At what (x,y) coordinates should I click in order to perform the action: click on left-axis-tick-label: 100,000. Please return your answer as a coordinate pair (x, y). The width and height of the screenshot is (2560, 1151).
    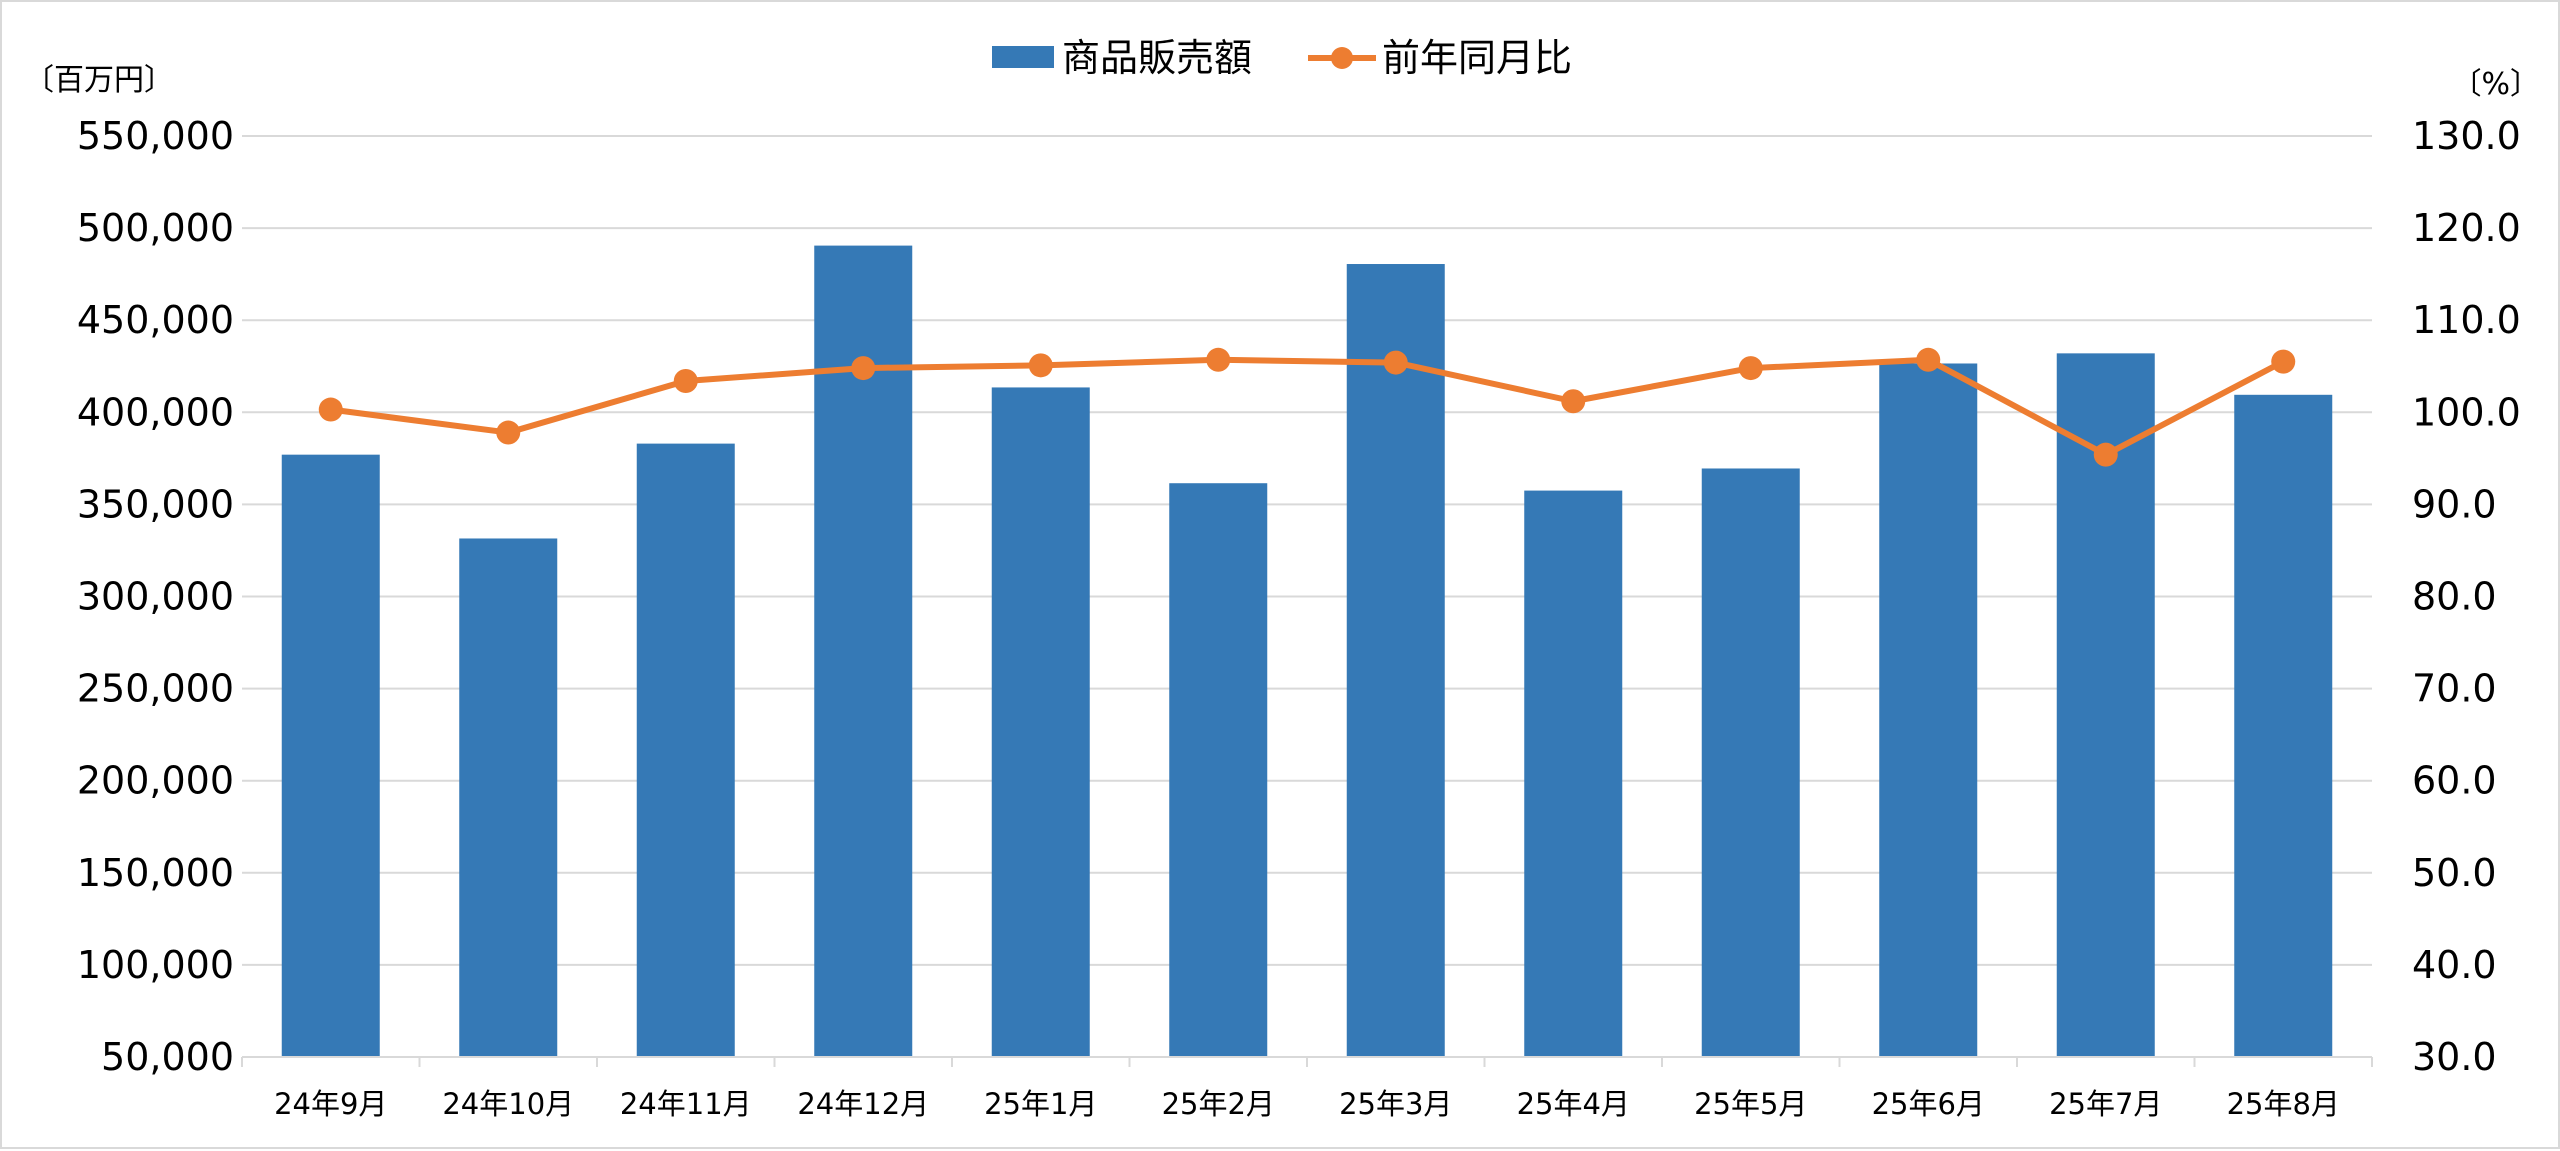
    Looking at the image, I should click on (155, 965).